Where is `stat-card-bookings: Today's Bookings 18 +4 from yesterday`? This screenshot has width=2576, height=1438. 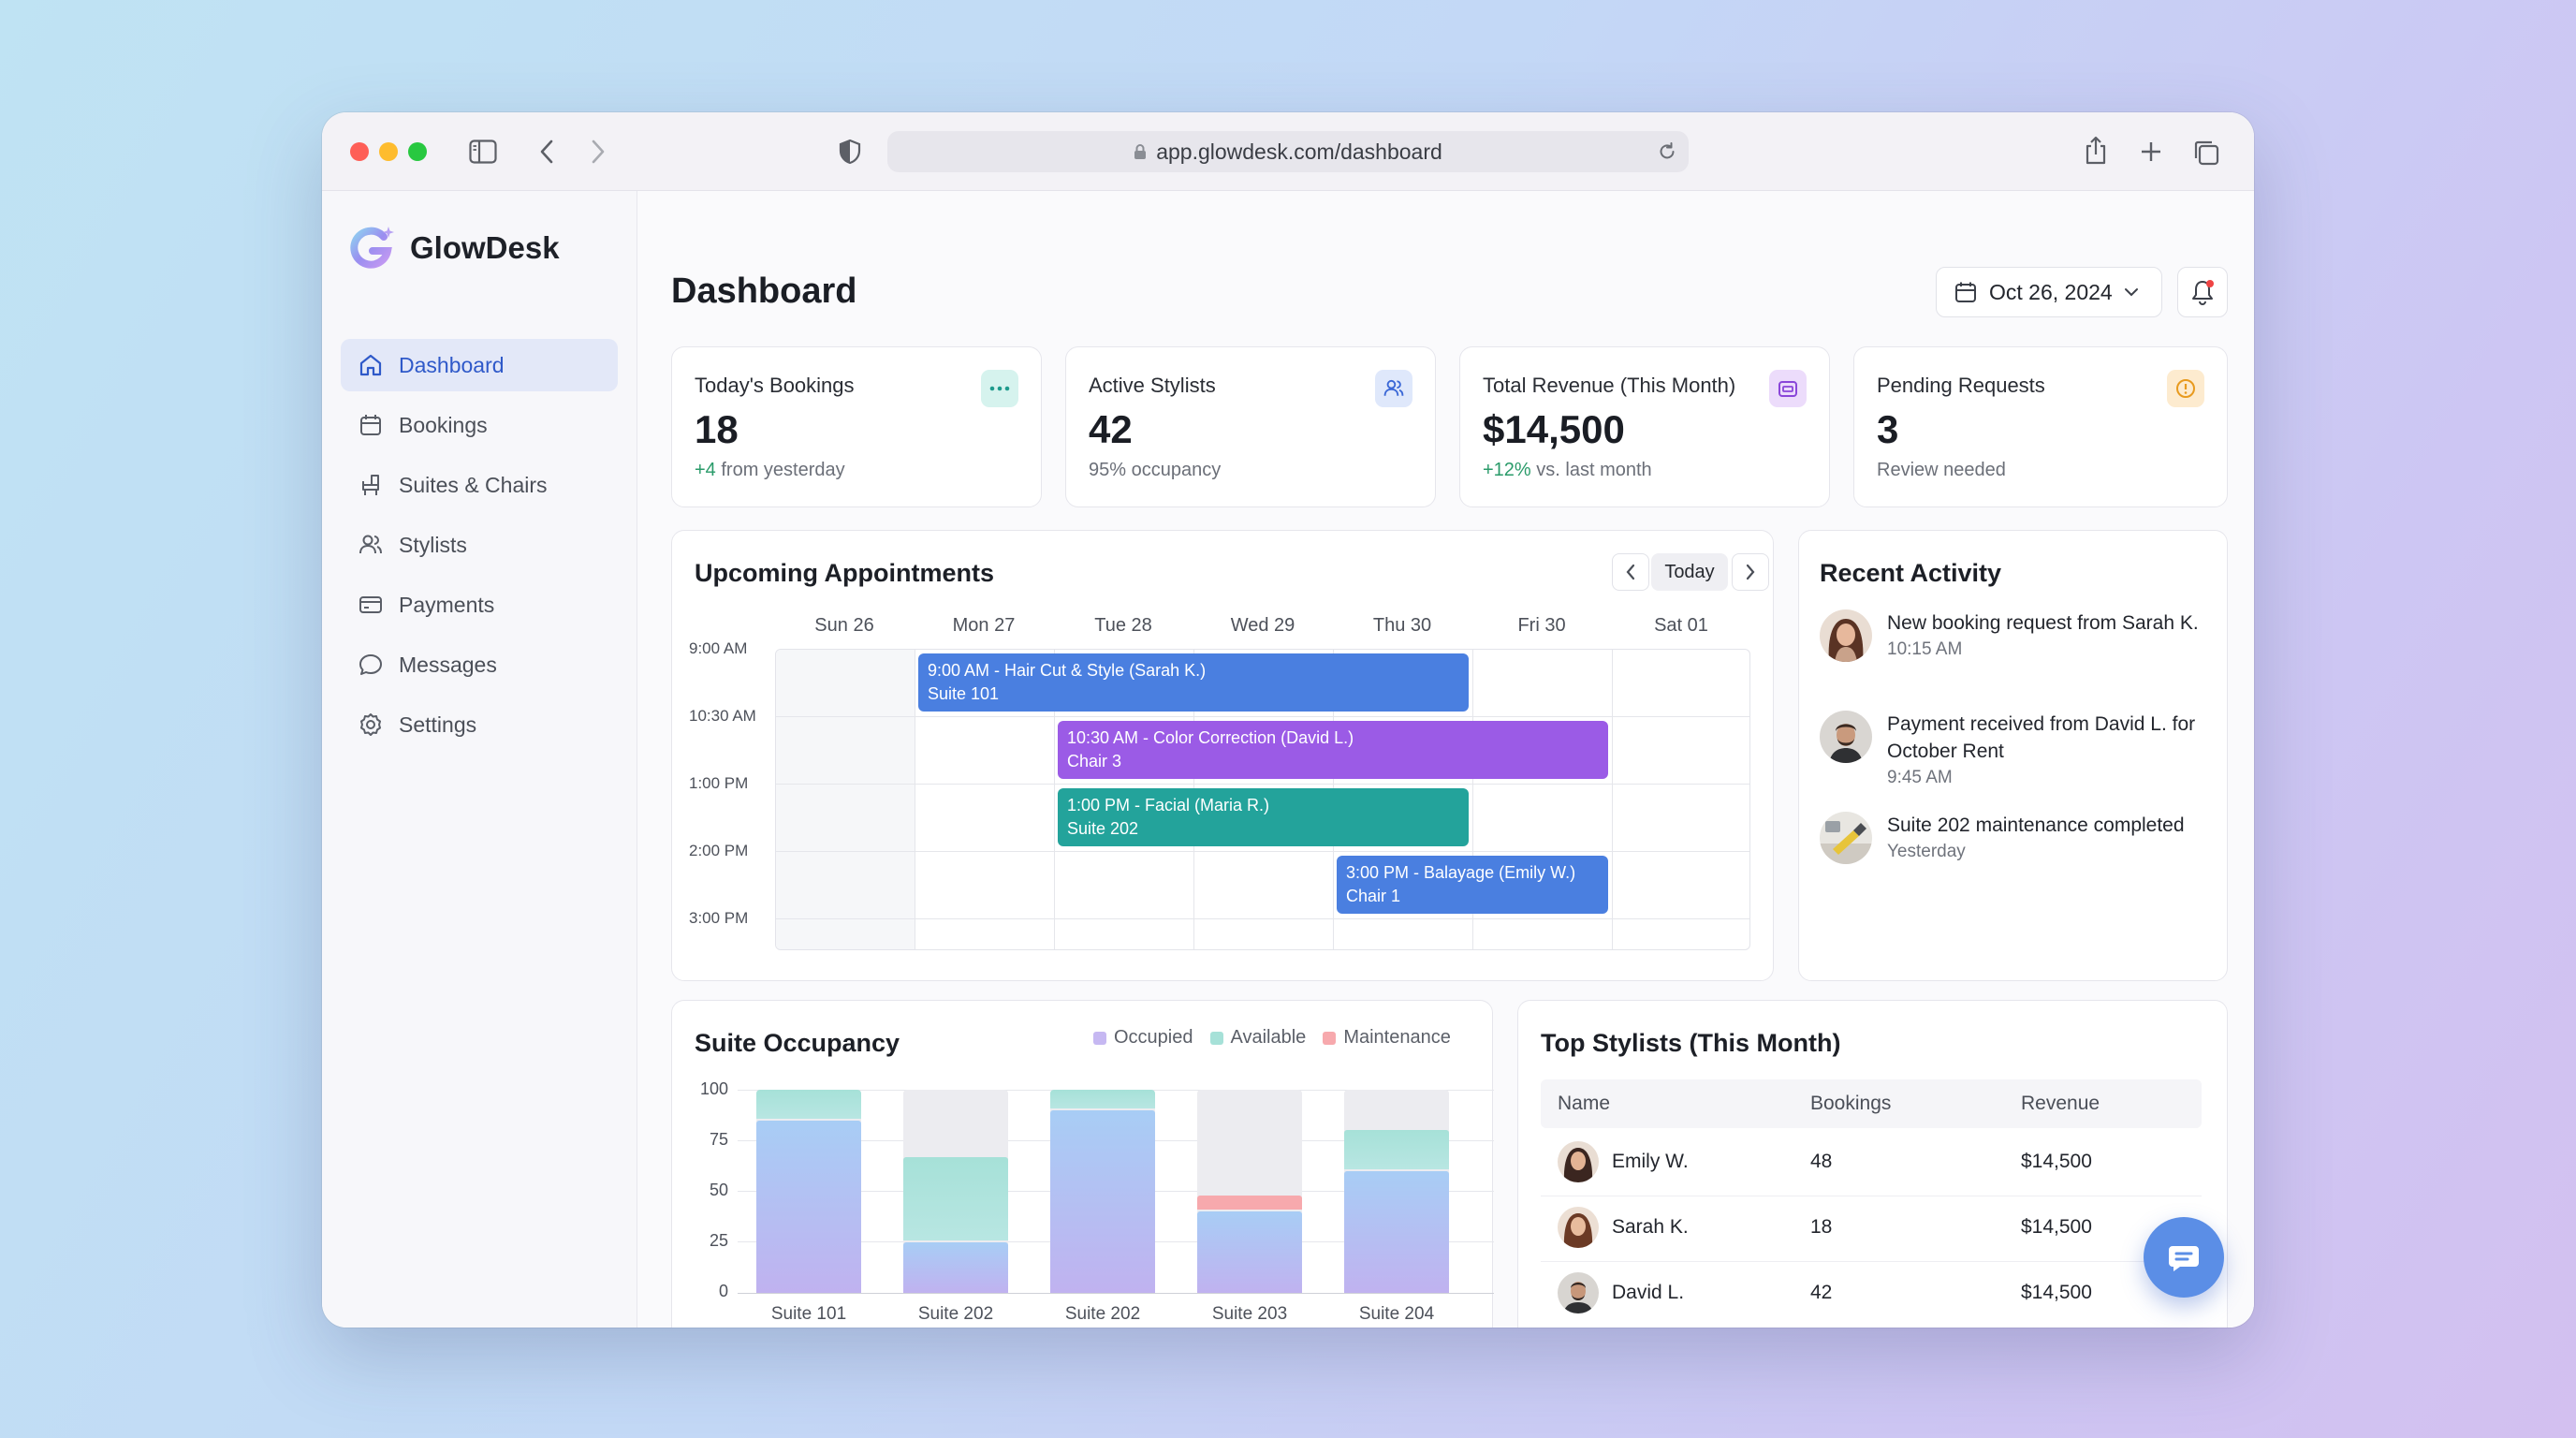
stat-card-bookings: Today's Bookings 18 +4 from yesterday is located at coordinates (856, 426).